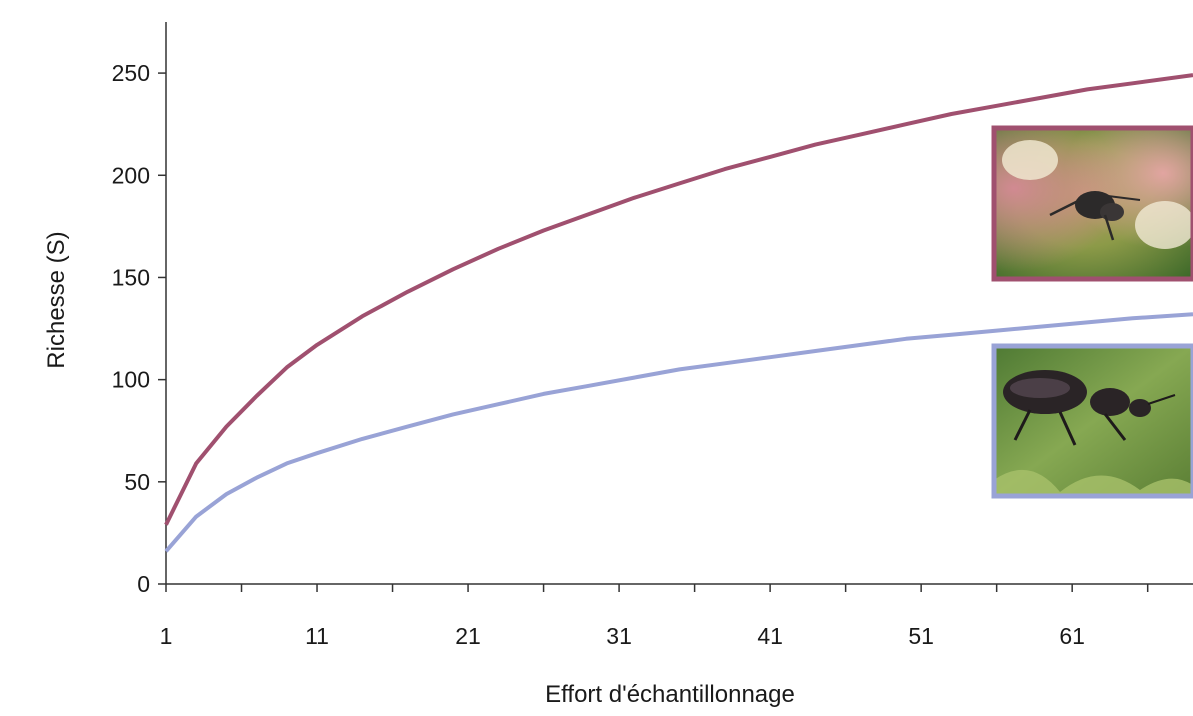 The image size is (1193, 716). What do you see at coordinates (137, 482) in the screenshot?
I see `y-tick-label: 50` at bounding box center [137, 482].